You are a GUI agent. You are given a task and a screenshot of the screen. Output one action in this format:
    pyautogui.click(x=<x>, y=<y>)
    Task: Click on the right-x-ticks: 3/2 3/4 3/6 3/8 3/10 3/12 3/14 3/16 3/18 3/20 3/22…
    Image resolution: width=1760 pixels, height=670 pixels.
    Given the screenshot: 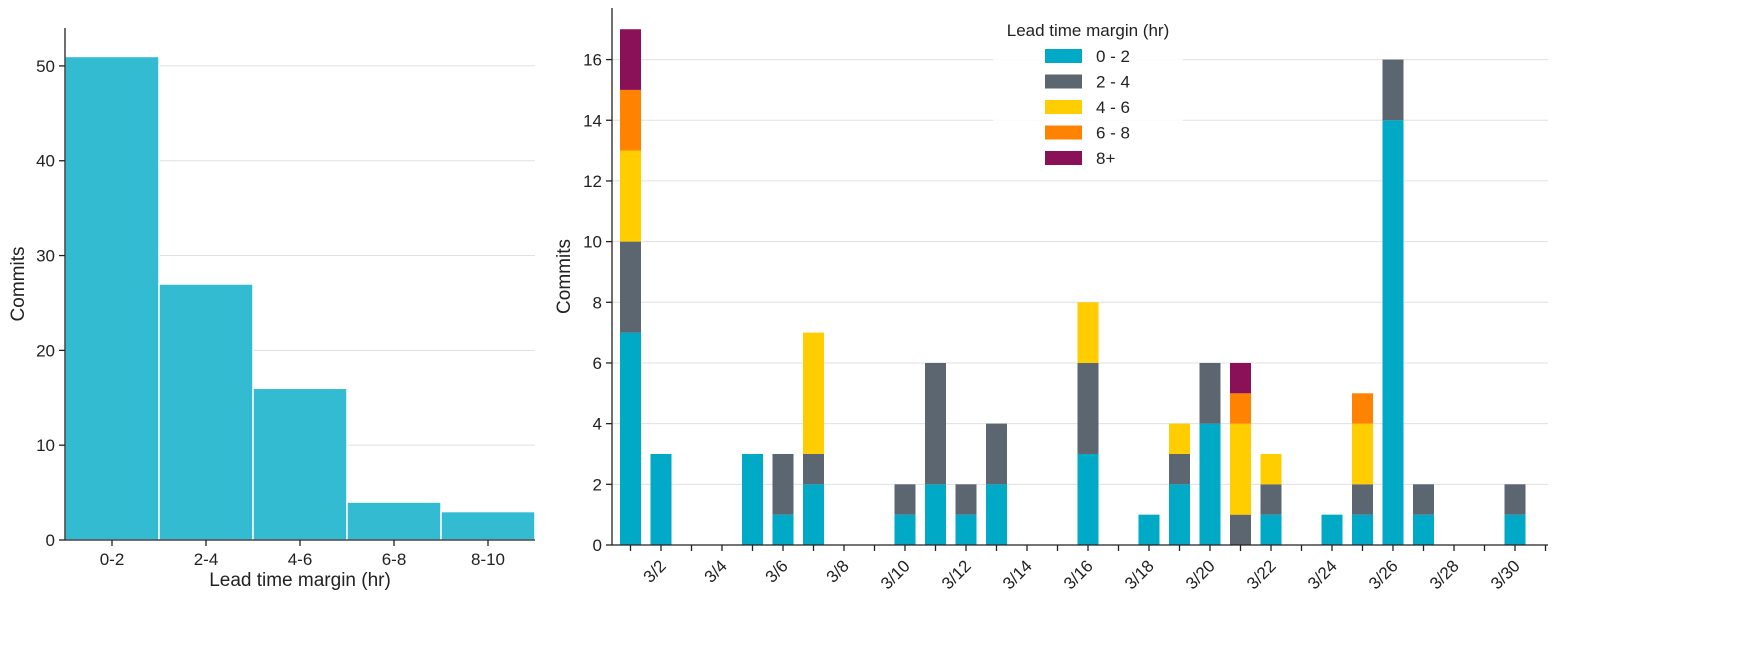 What is the action you would take?
    pyautogui.click(x=1088, y=569)
    